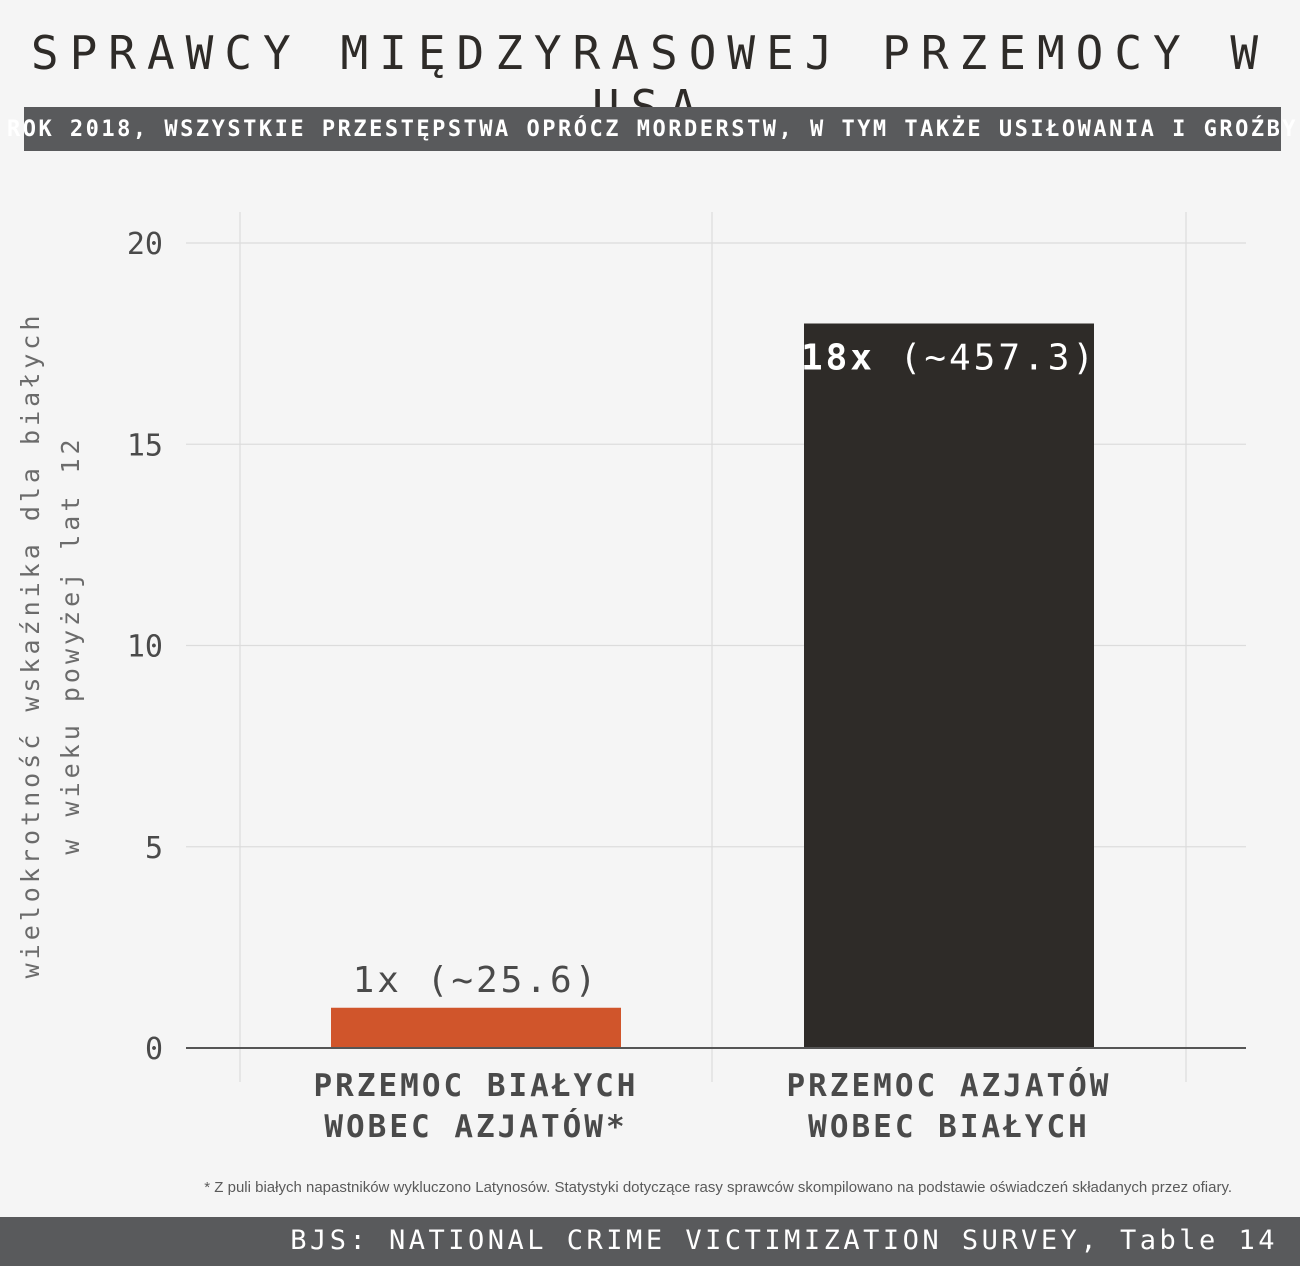 The image size is (1300, 1266). Describe the element at coordinates (154, 848) in the screenshot. I see `y-tick-label: 5` at that location.